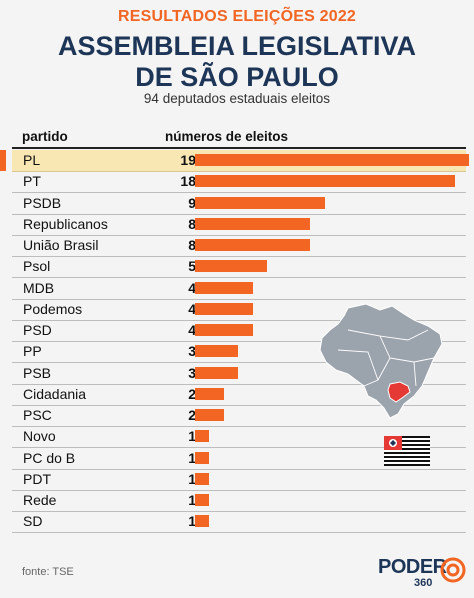 The height and width of the screenshot is (598, 474). Describe the element at coordinates (37, 478) in the screenshot. I see `party-label: PDT` at that location.